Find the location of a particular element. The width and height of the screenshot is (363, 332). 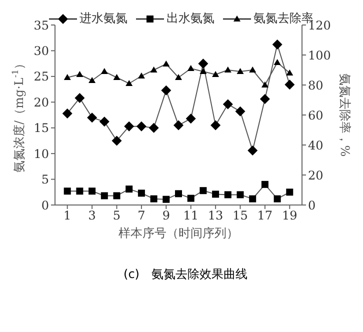

x-tick-label: 15 is located at coordinates (240, 215).